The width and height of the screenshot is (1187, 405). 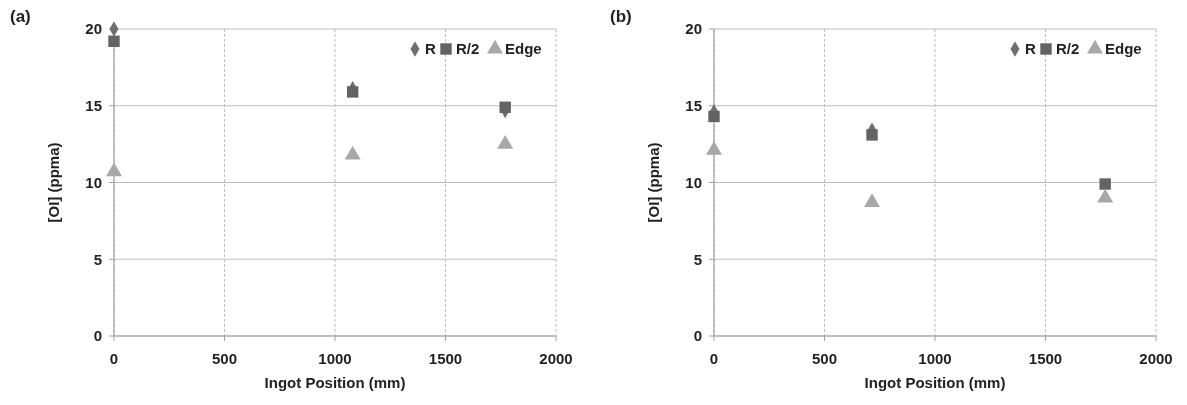 What do you see at coordinates (621, 16) in the screenshot?
I see `chart-title: (b)` at bounding box center [621, 16].